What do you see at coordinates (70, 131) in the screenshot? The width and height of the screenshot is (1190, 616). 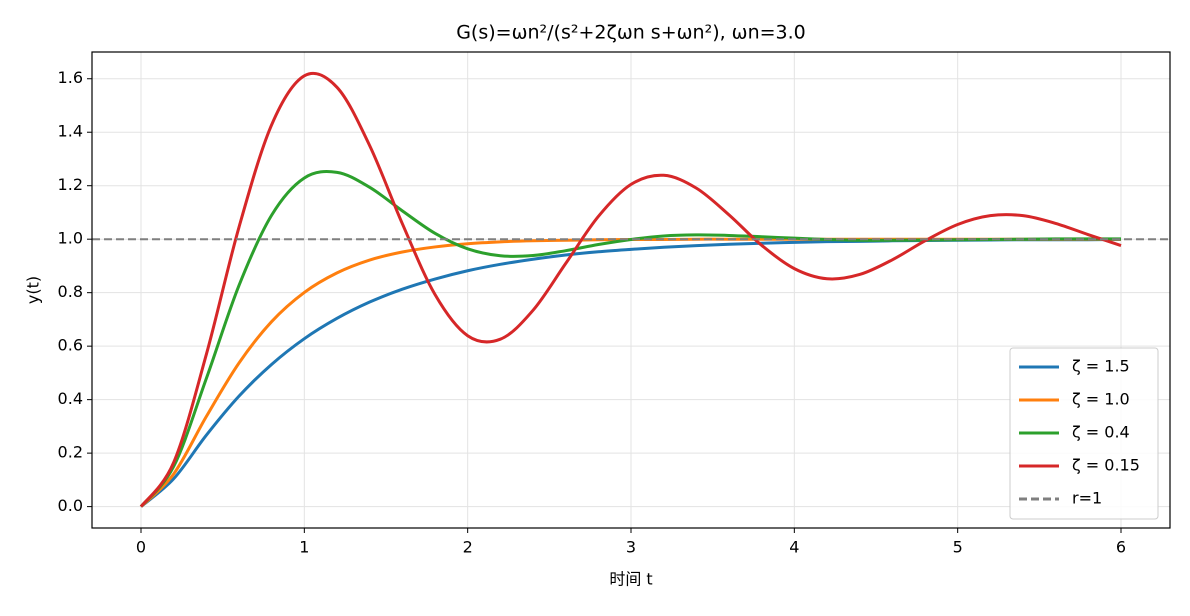 I see `y-tick-label: 1.4` at bounding box center [70, 131].